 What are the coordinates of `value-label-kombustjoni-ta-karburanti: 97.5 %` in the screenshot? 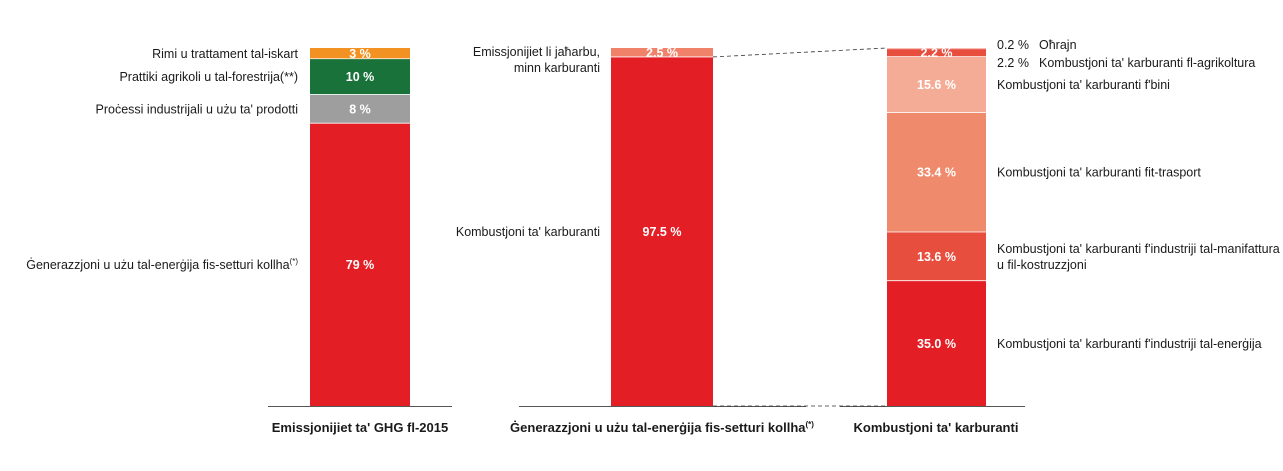 It's located at (662, 232).